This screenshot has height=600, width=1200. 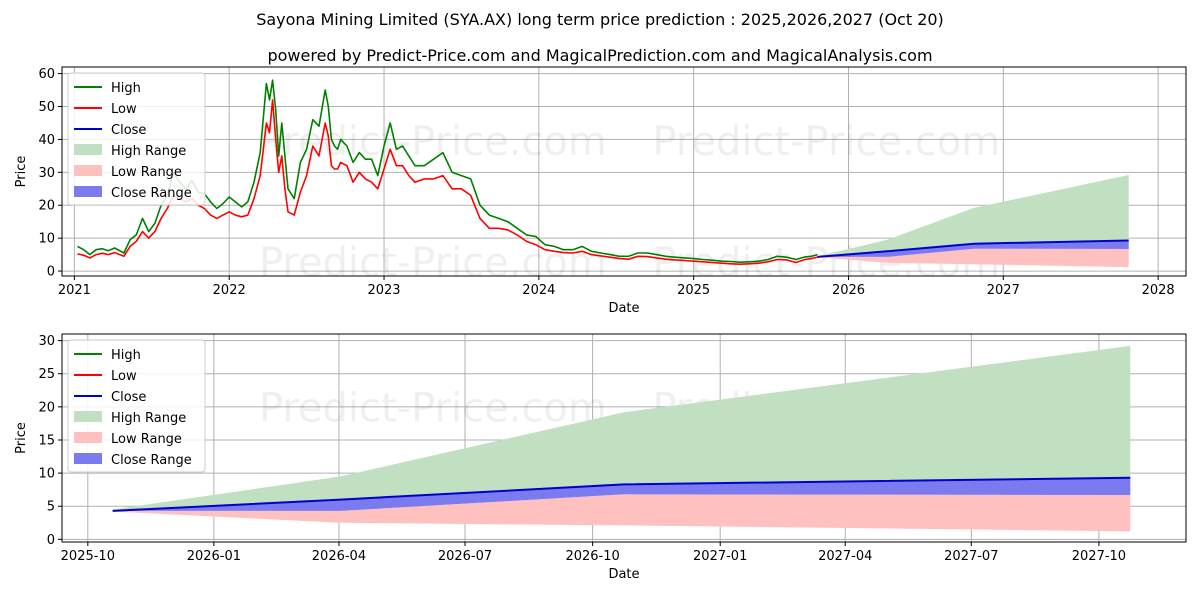 I want to click on x-tick-label: 2026-10, so click(x=592, y=556).